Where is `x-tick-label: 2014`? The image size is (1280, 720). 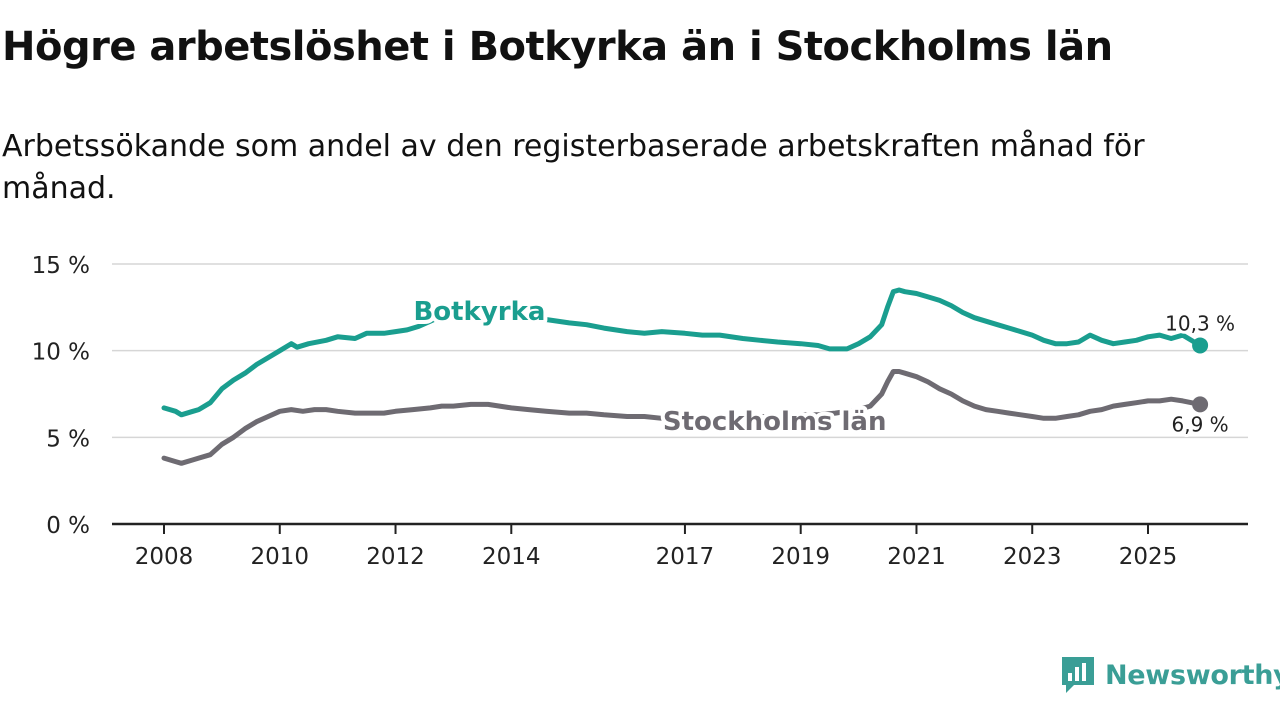 x-tick-label: 2014 is located at coordinates (511, 557).